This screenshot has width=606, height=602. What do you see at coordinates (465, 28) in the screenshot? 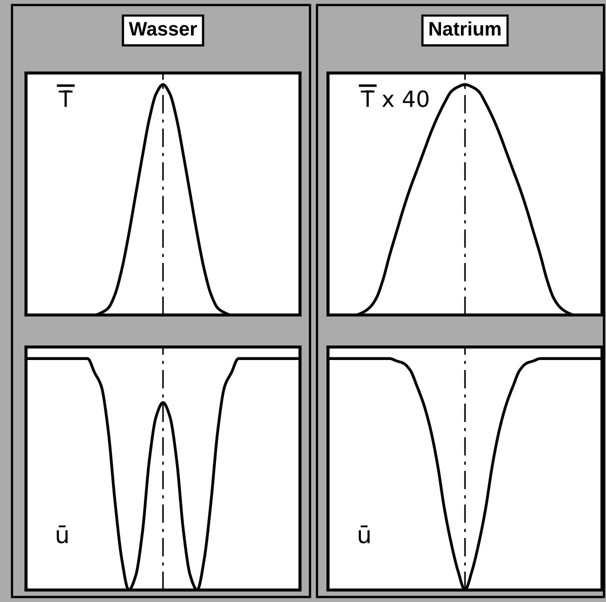
I see `chart-title: Natrium` at bounding box center [465, 28].